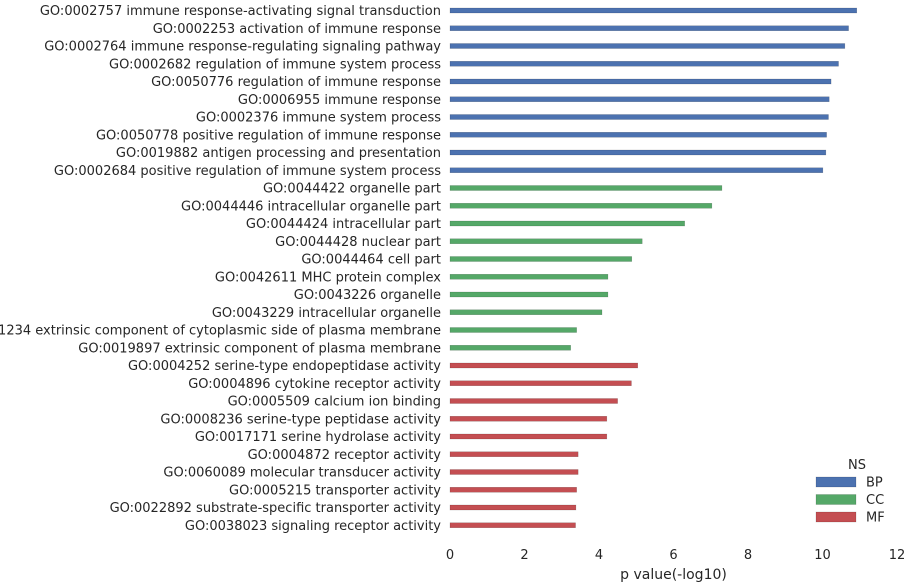  Describe the element at coordinates (836, 482) in the screenshot. I see `legend-swatch-bp` at that location.